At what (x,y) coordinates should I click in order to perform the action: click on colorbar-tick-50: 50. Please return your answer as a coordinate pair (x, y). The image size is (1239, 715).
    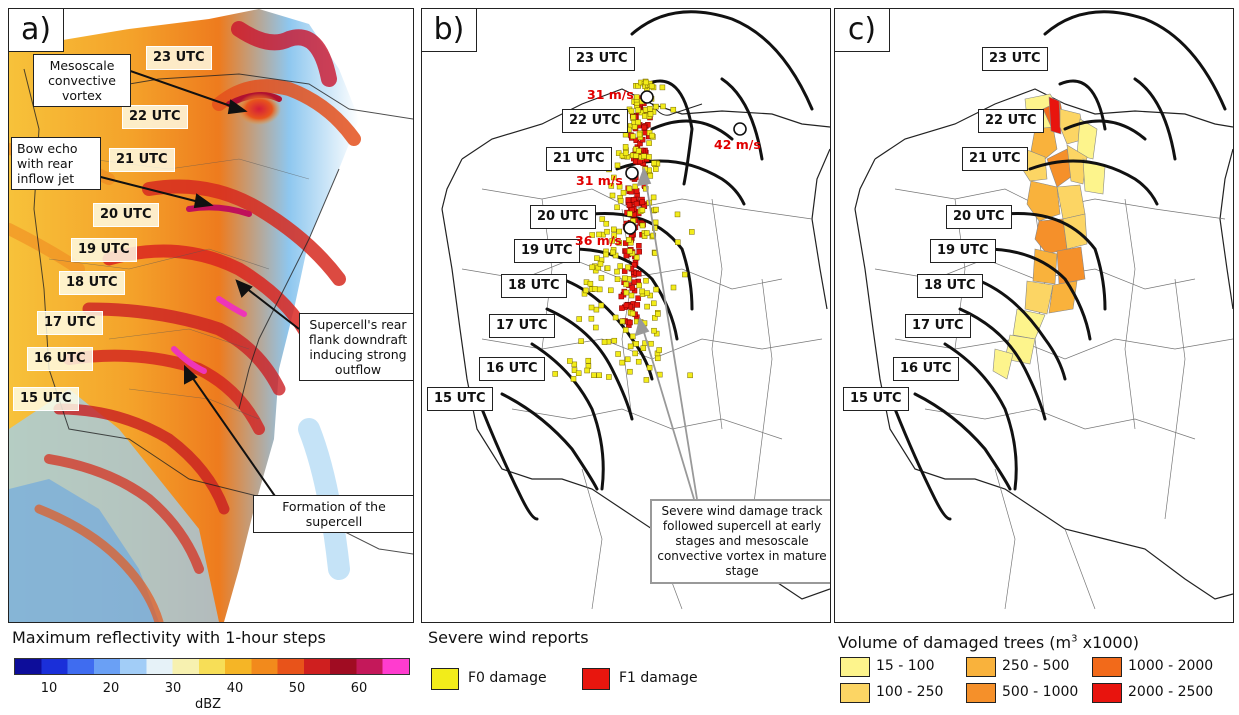
    Looking at the image, I should click on (297, 688).